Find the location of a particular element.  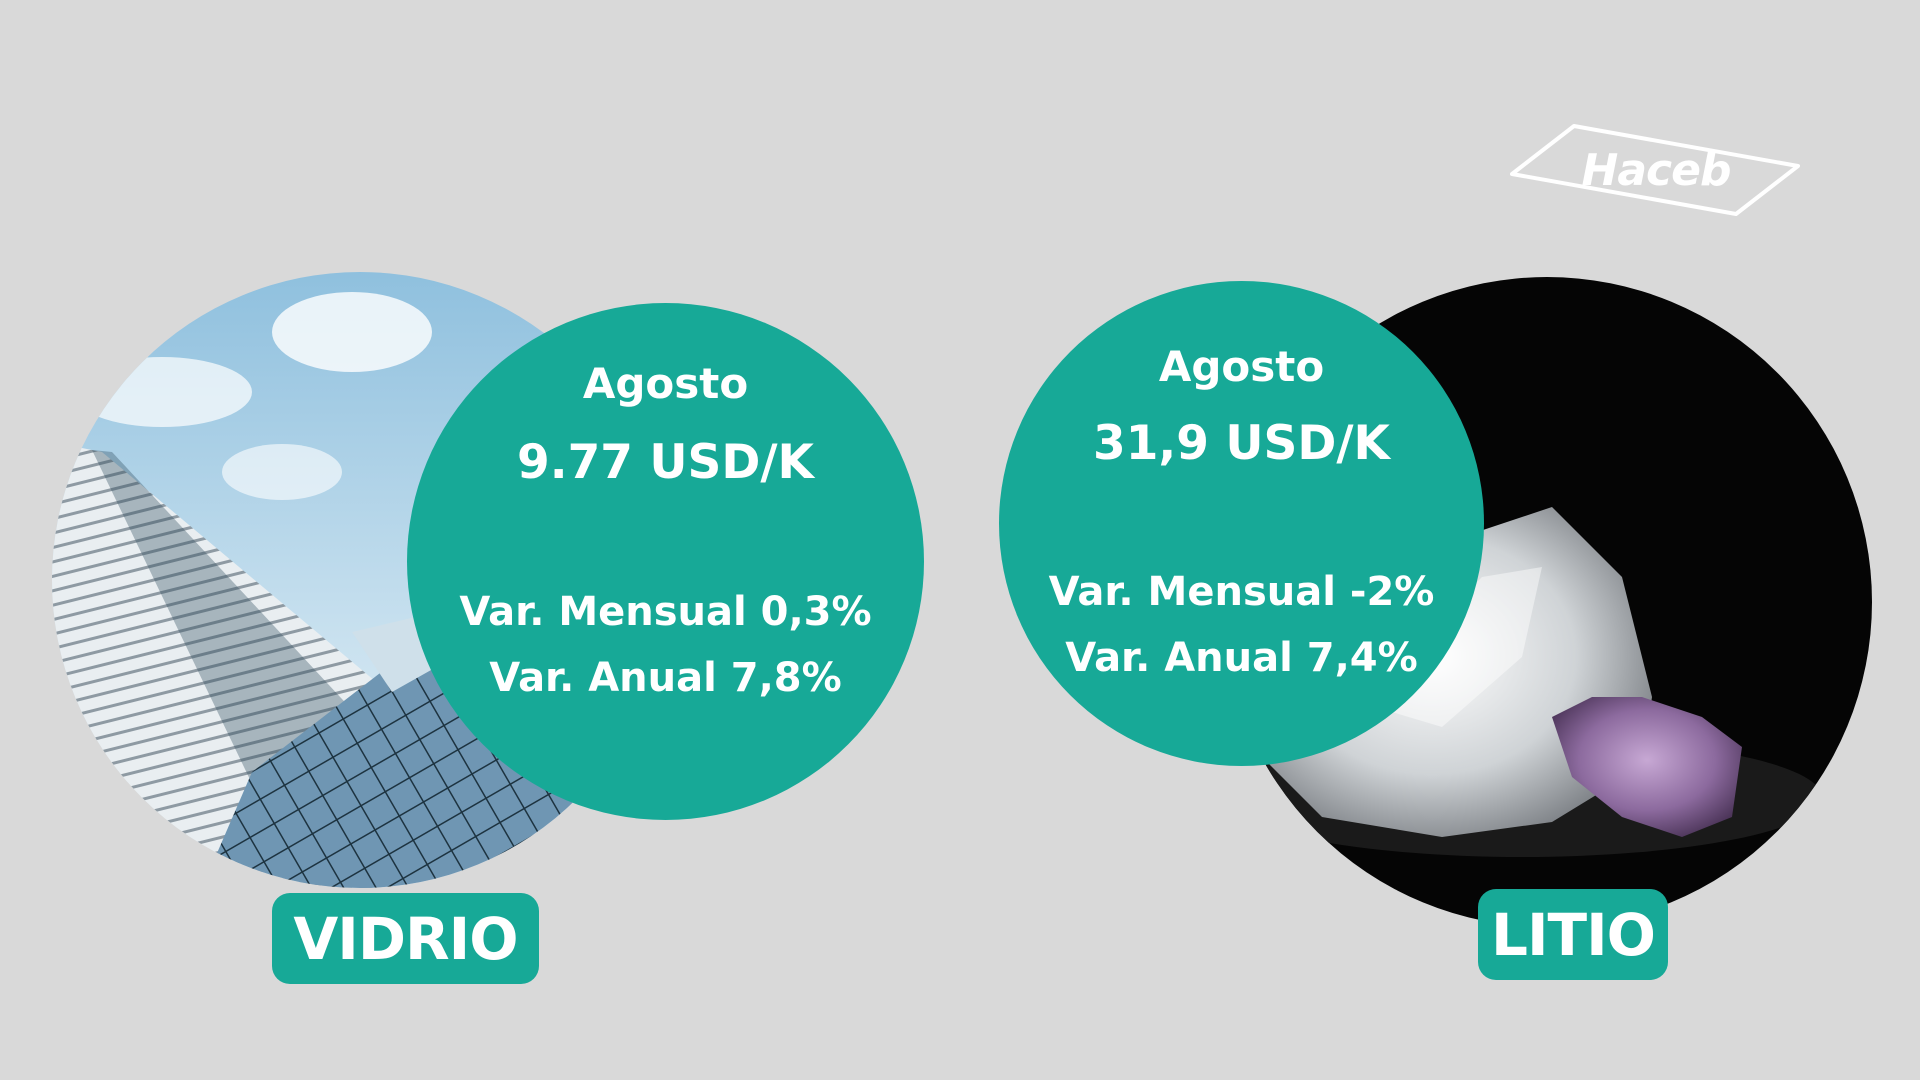

haceb-logo: Haceb is located at coordinates (1656, 170).